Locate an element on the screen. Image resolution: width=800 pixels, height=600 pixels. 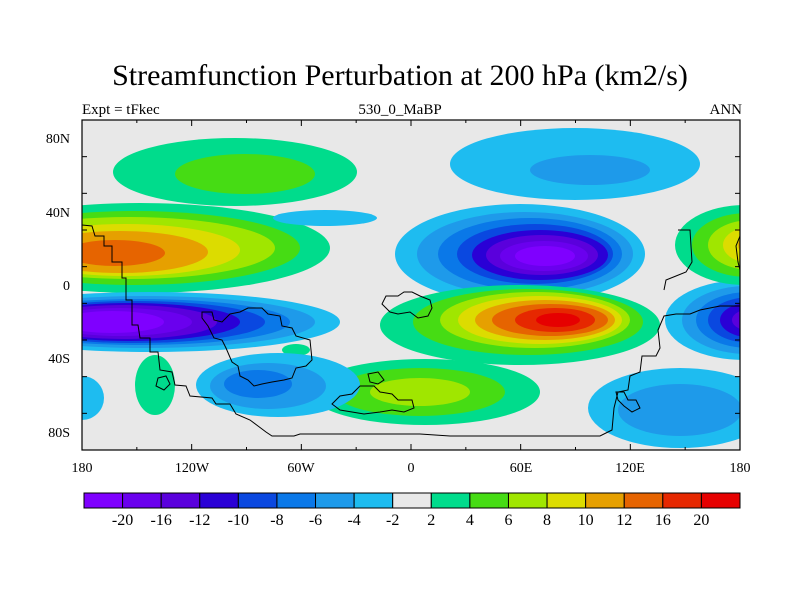
contour-cell-southwest-low is located at coordinates (93, 398).